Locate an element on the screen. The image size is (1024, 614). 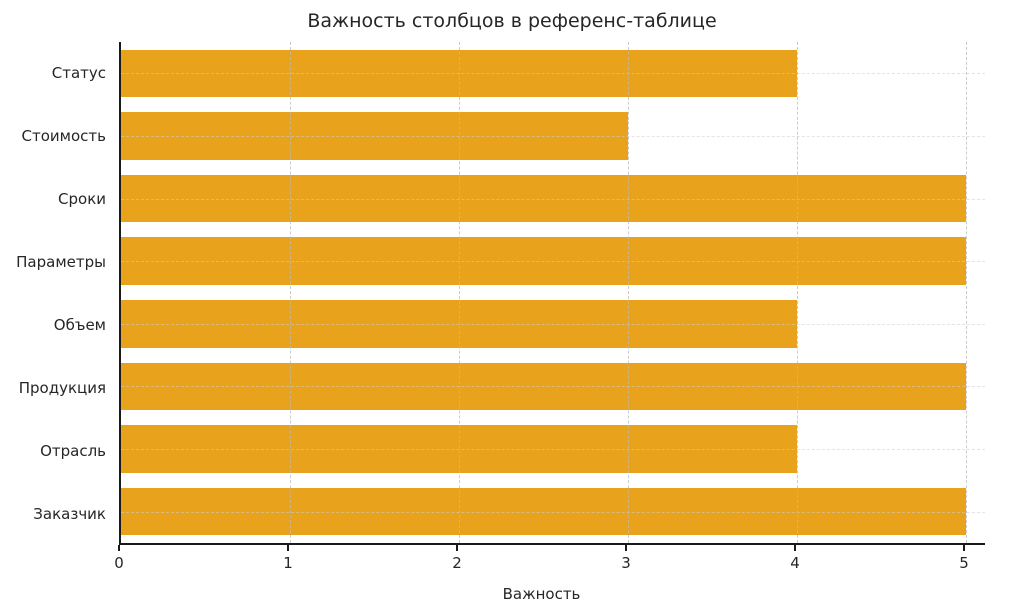
y-tick-label: Статус is located at coordinates (78, 73).